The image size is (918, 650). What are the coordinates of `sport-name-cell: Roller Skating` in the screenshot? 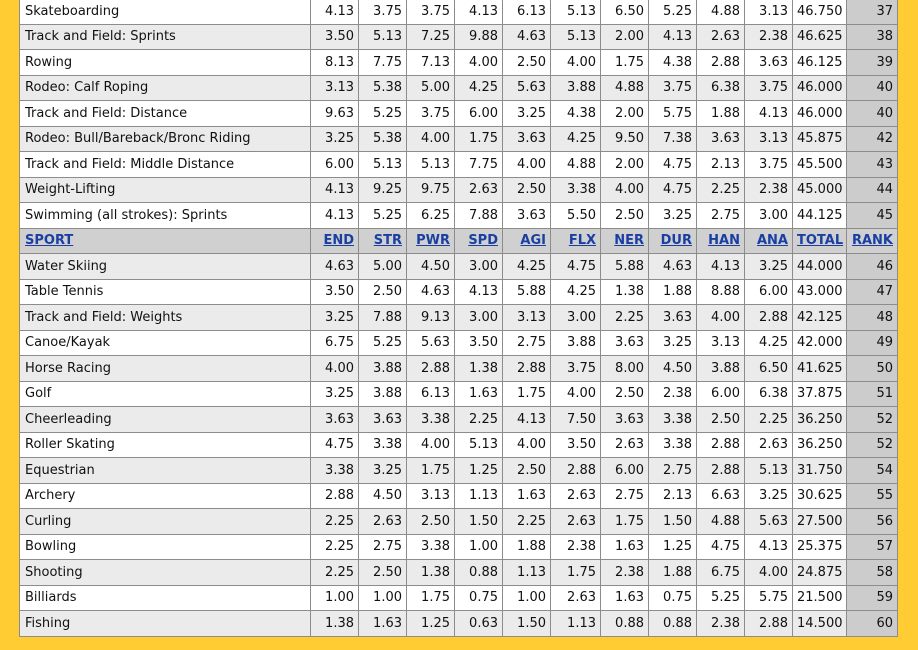 It's located at (165, 444).